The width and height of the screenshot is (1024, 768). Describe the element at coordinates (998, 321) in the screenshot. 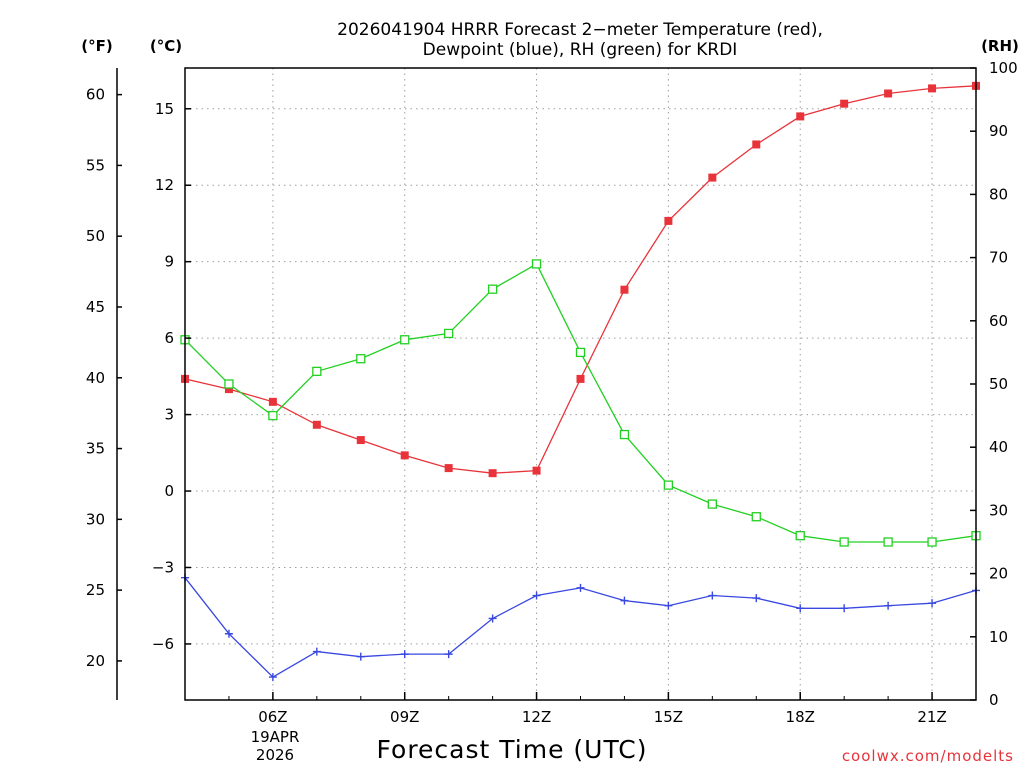

I see `rh-tick-label: 60` at that location.